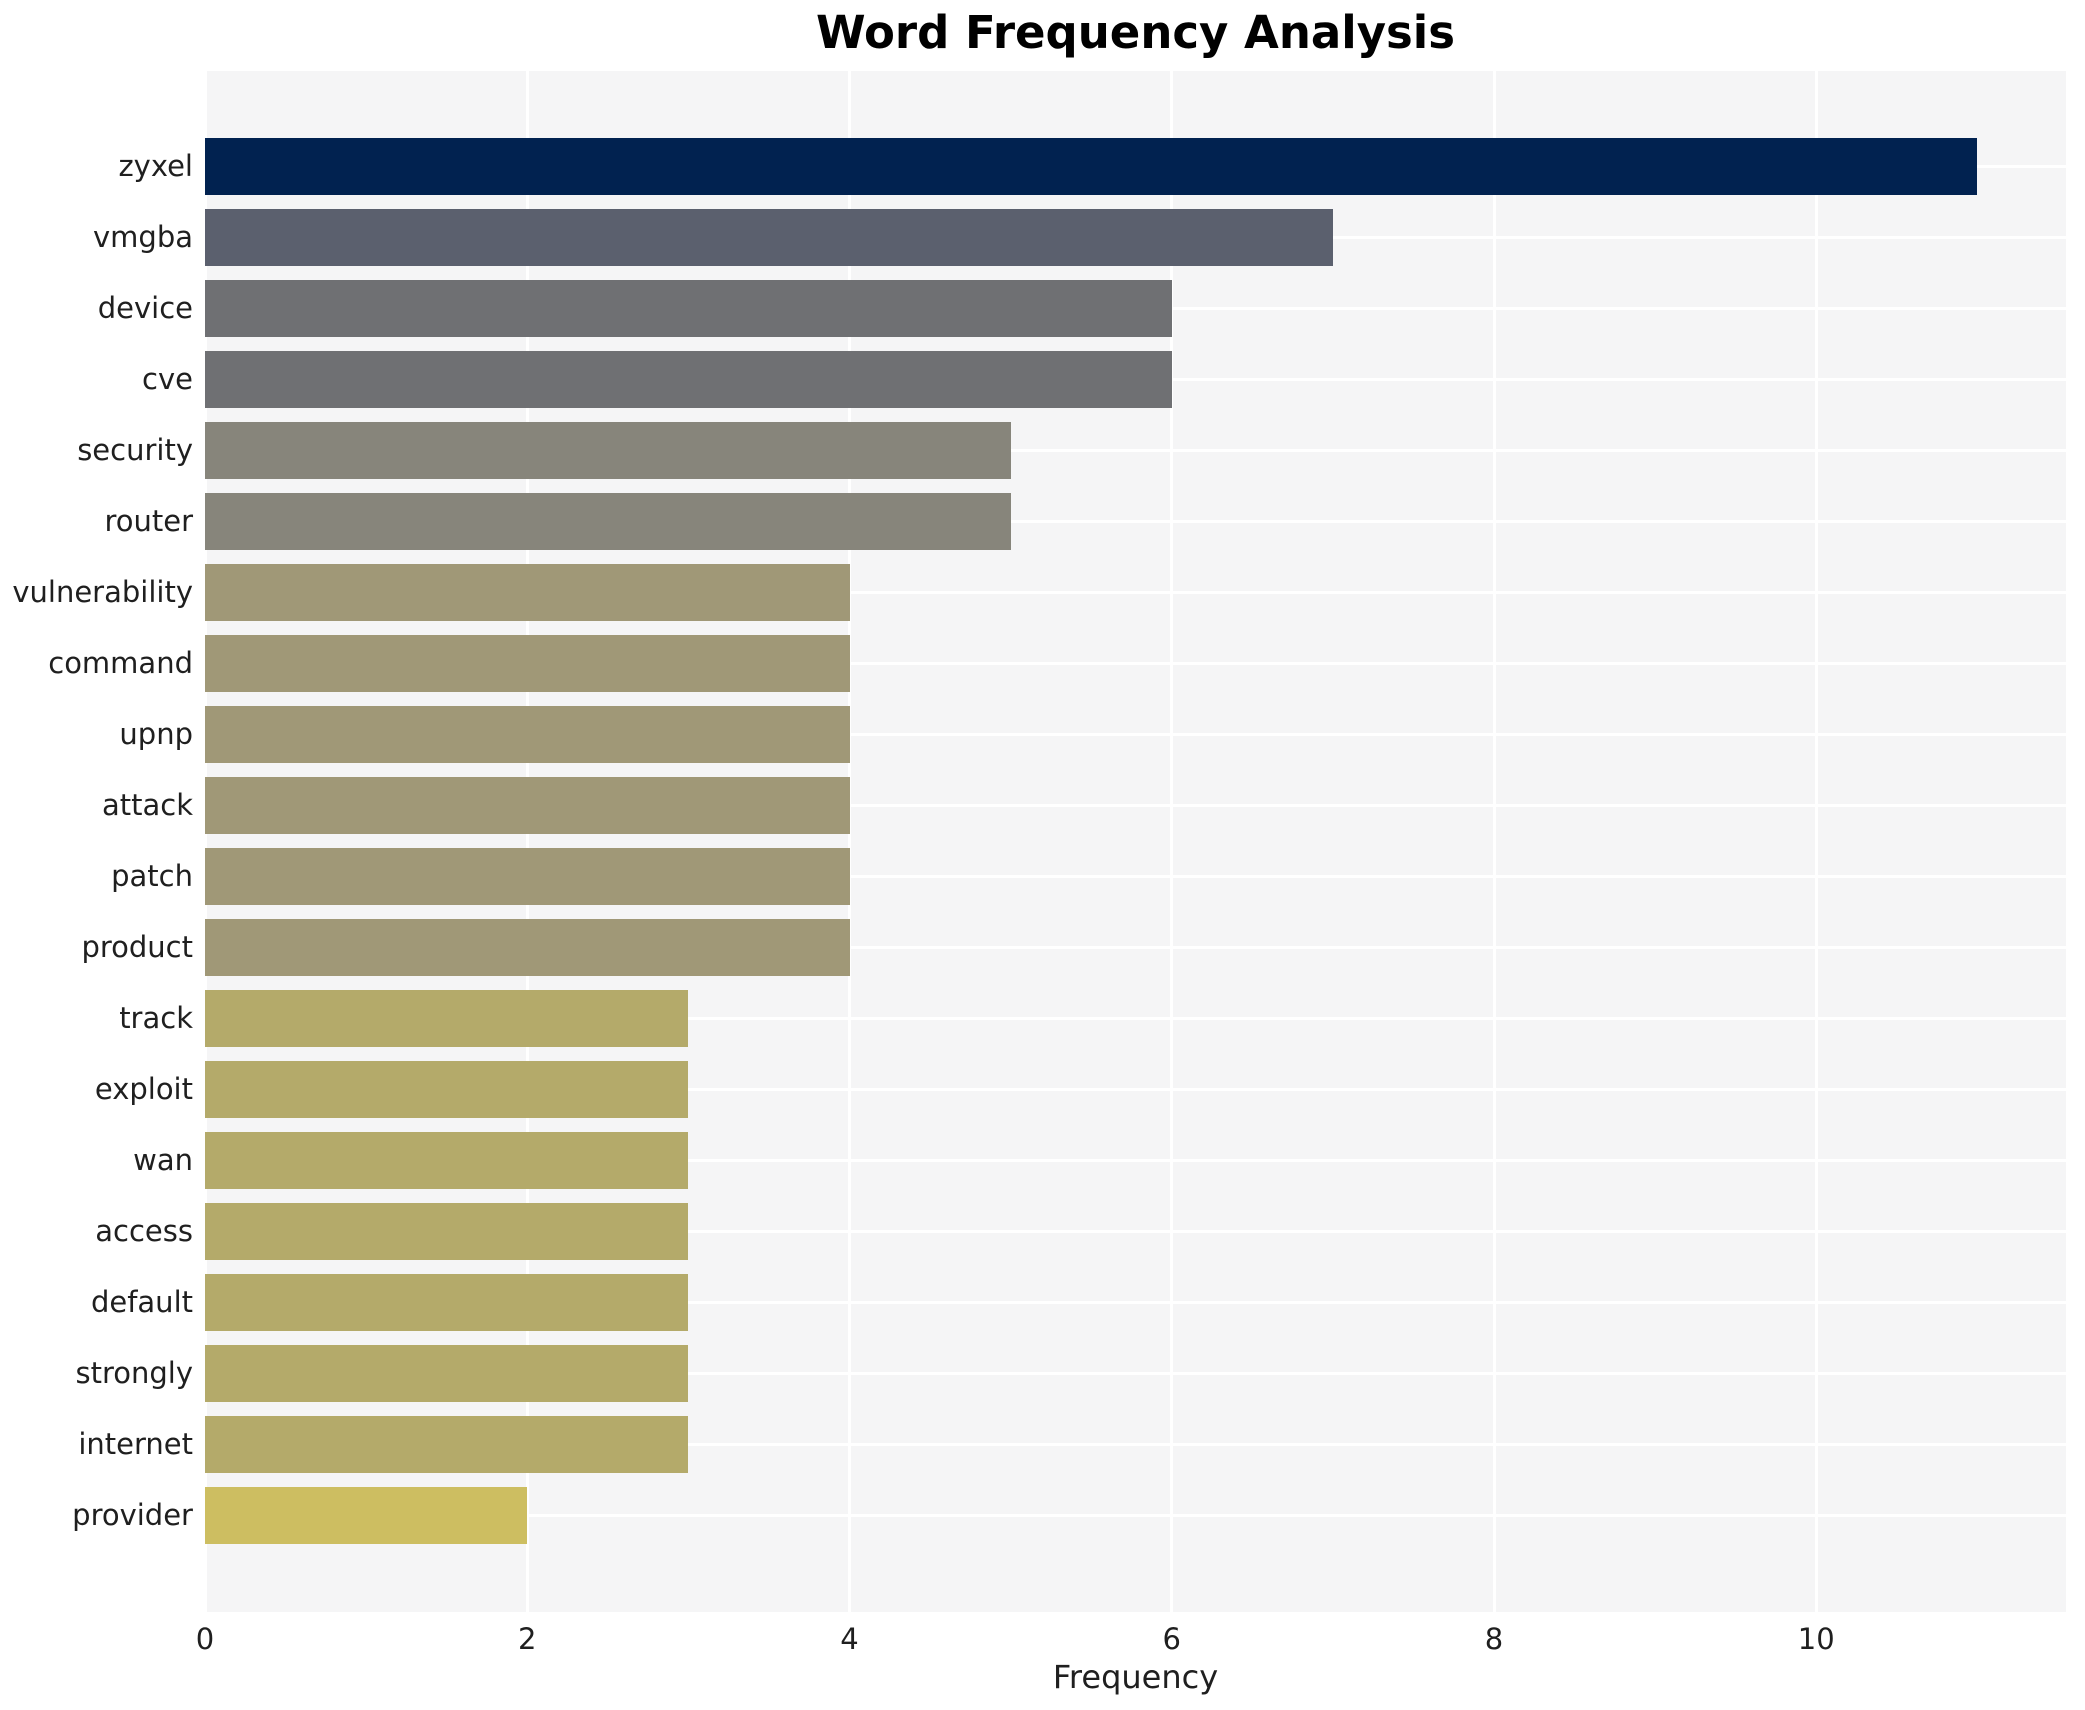 This screenshot has width=2085, height=1710. I want to click on y-axis-label-track: track, so click(156, 1018).